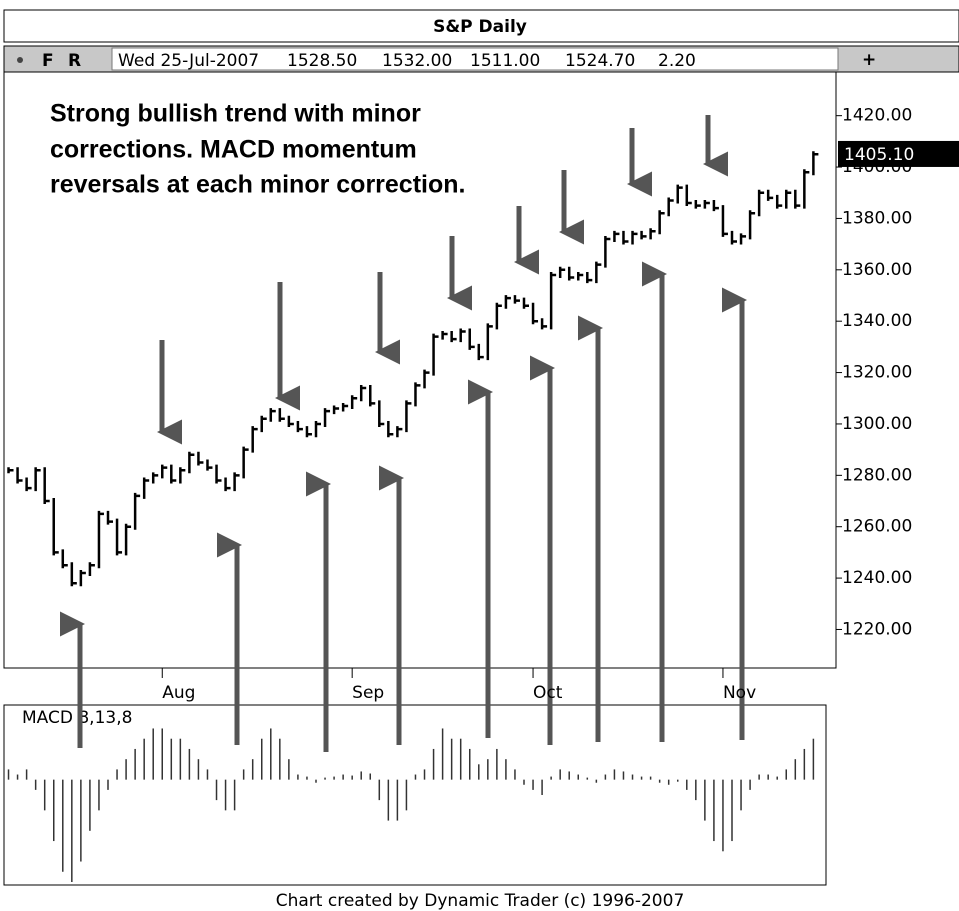  I want to click on annotation: reversals at each minor correction., so click(257, 185).